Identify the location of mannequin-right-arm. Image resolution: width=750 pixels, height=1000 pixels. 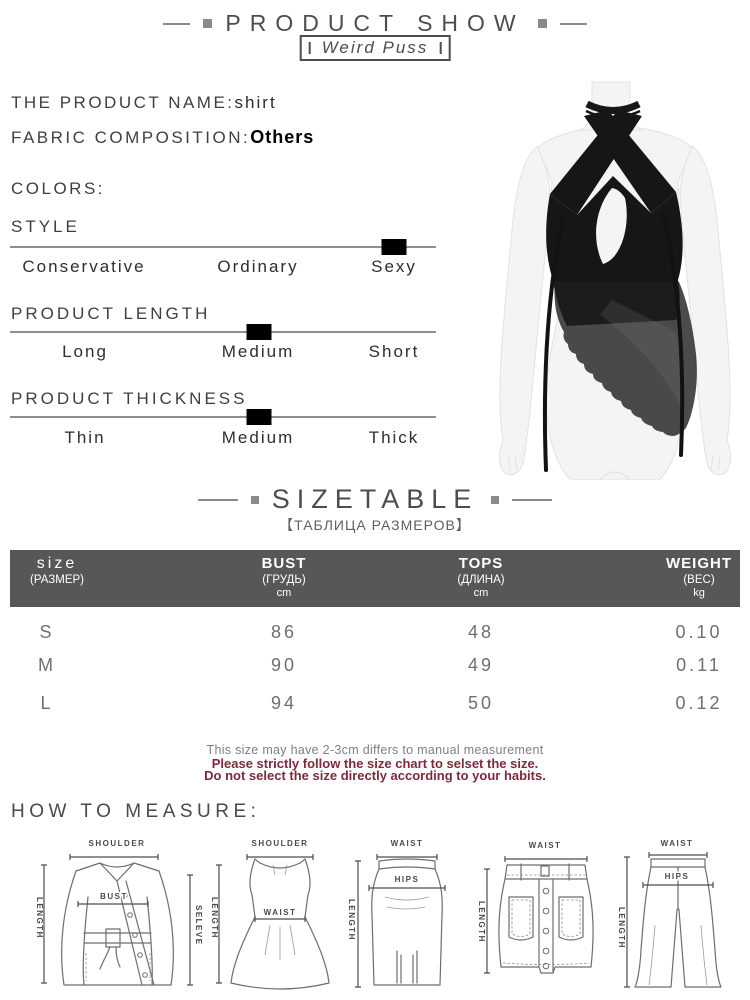
(705, 310).